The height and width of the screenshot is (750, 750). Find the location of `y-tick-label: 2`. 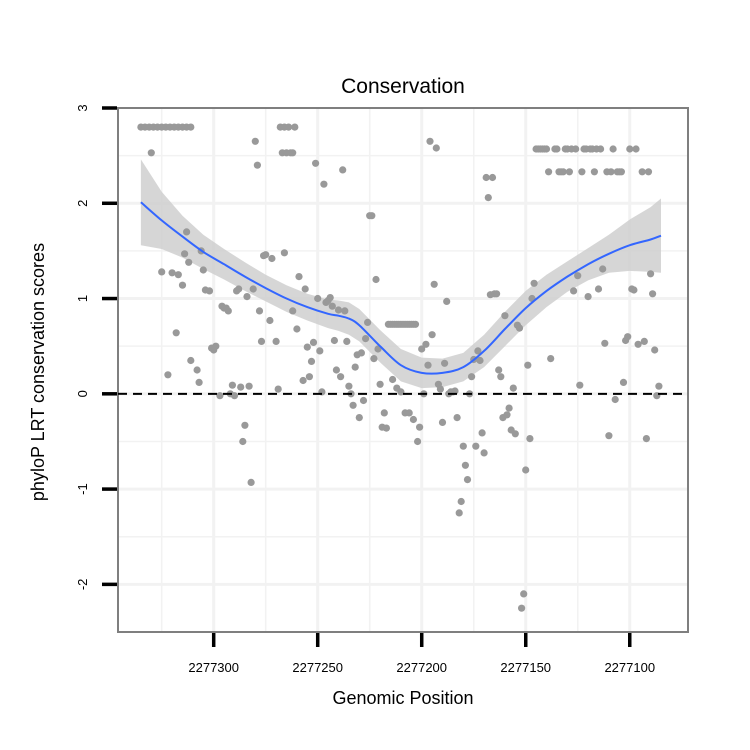

y-tick-label: 2 is located at coordinates (82, 203).